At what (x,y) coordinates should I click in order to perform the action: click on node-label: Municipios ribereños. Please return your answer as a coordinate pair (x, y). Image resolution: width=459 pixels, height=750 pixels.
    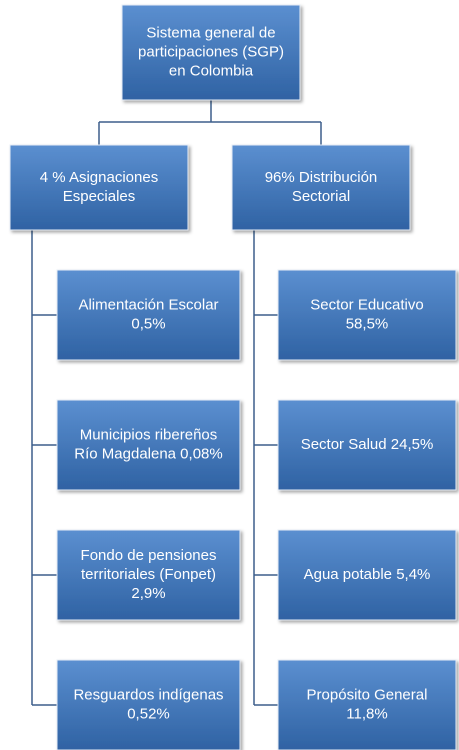
    Looking at the image, I should click on (149, 434).